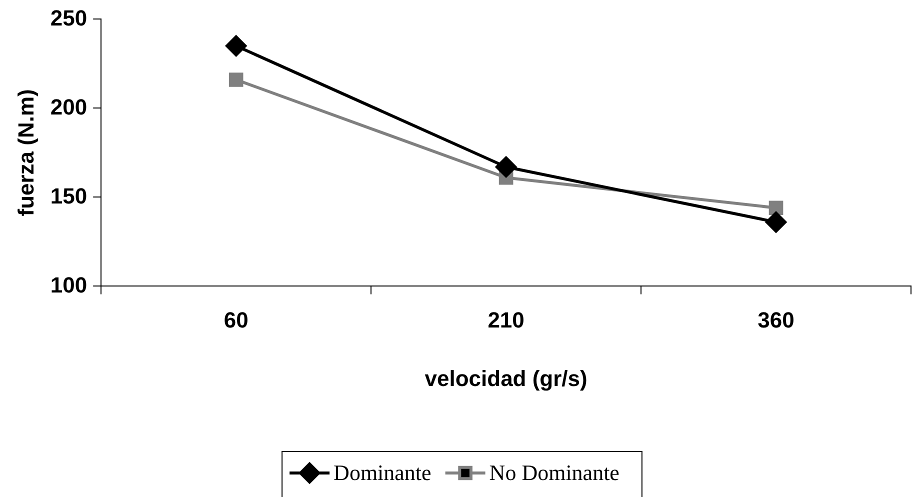 The image size is (923, 497). I want to click on y-tick-label: 150, so click(69, 195).